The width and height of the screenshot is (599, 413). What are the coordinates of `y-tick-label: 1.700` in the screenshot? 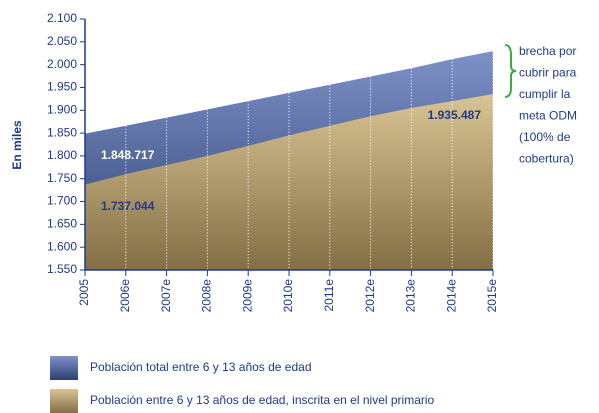 It's located at (62, 201).